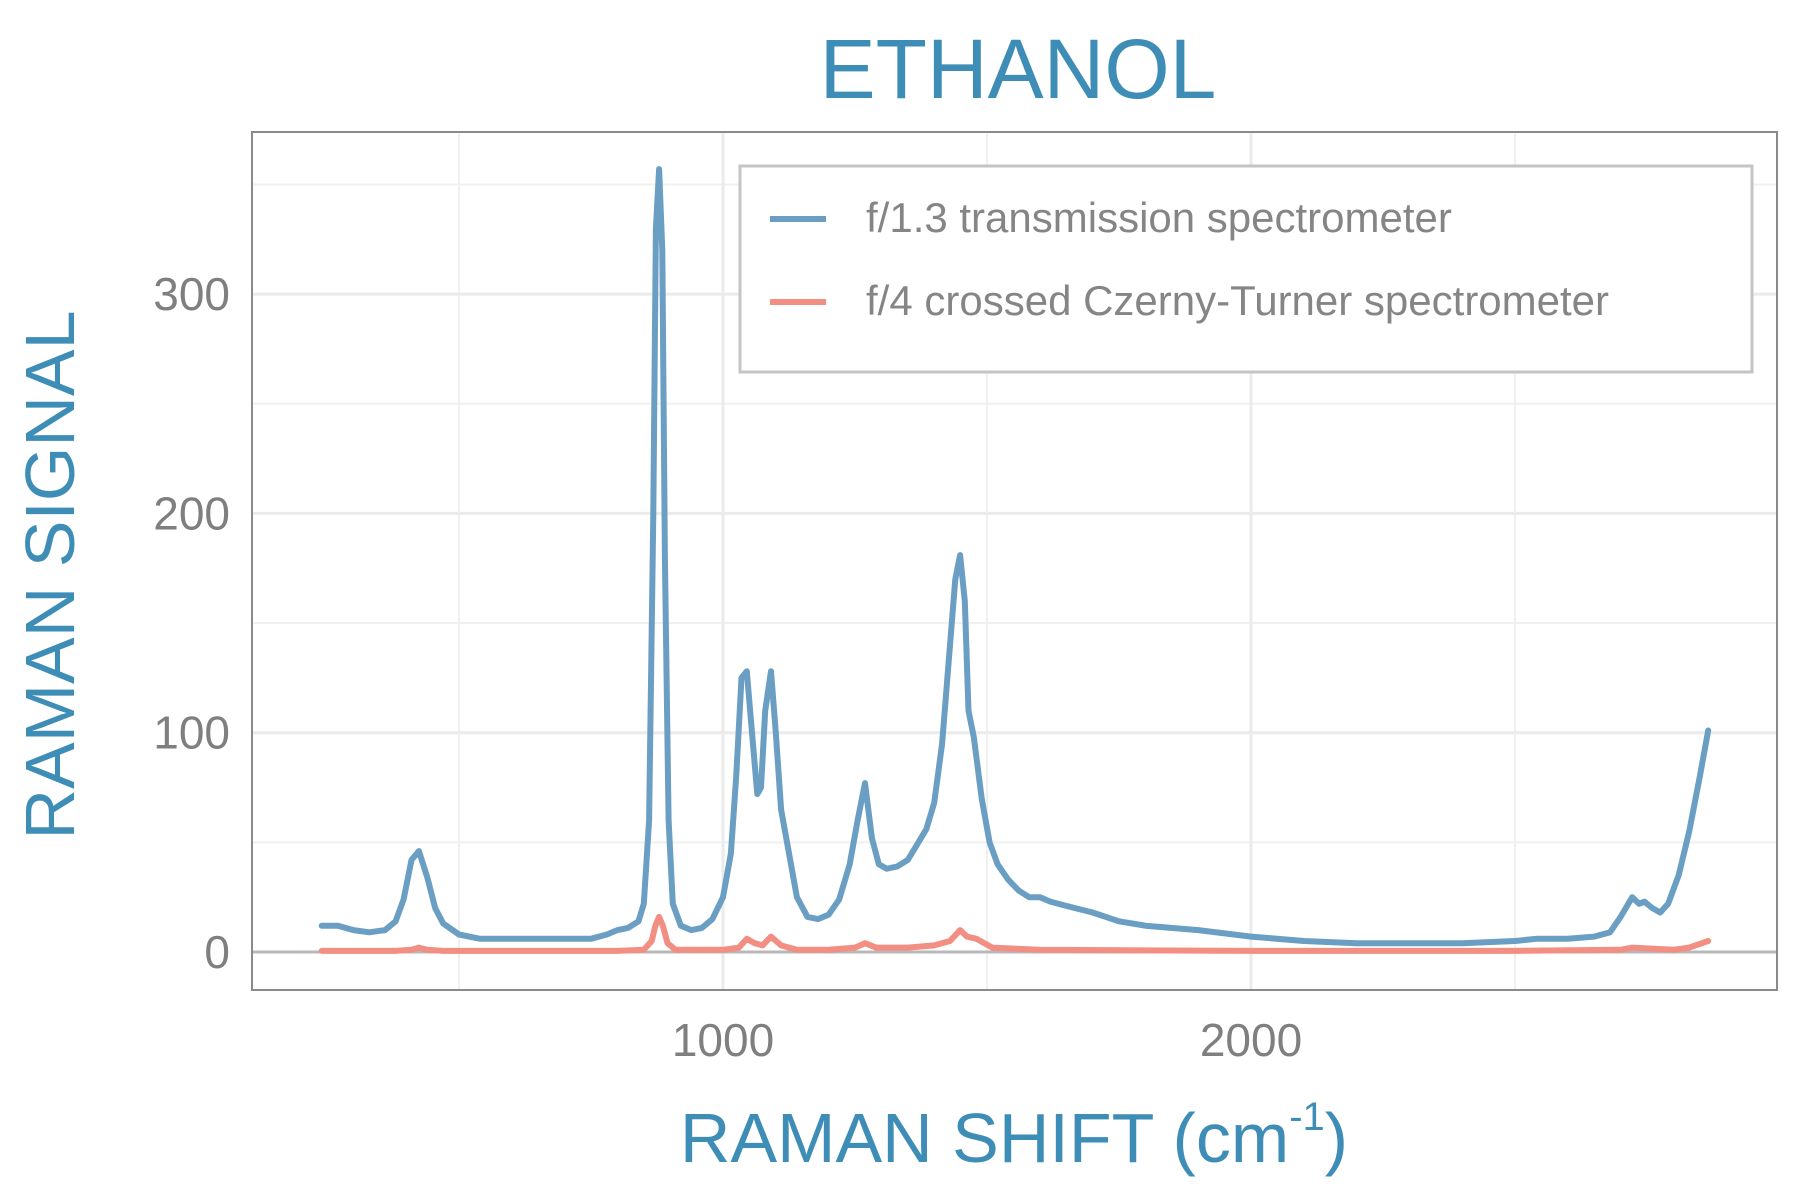 The height and width of the screenshot is (1200, 1800). Describe the element at coordinates (987, 1040) in the screenshot. I see `x-axis-ticks: 1000 2000` at that location.